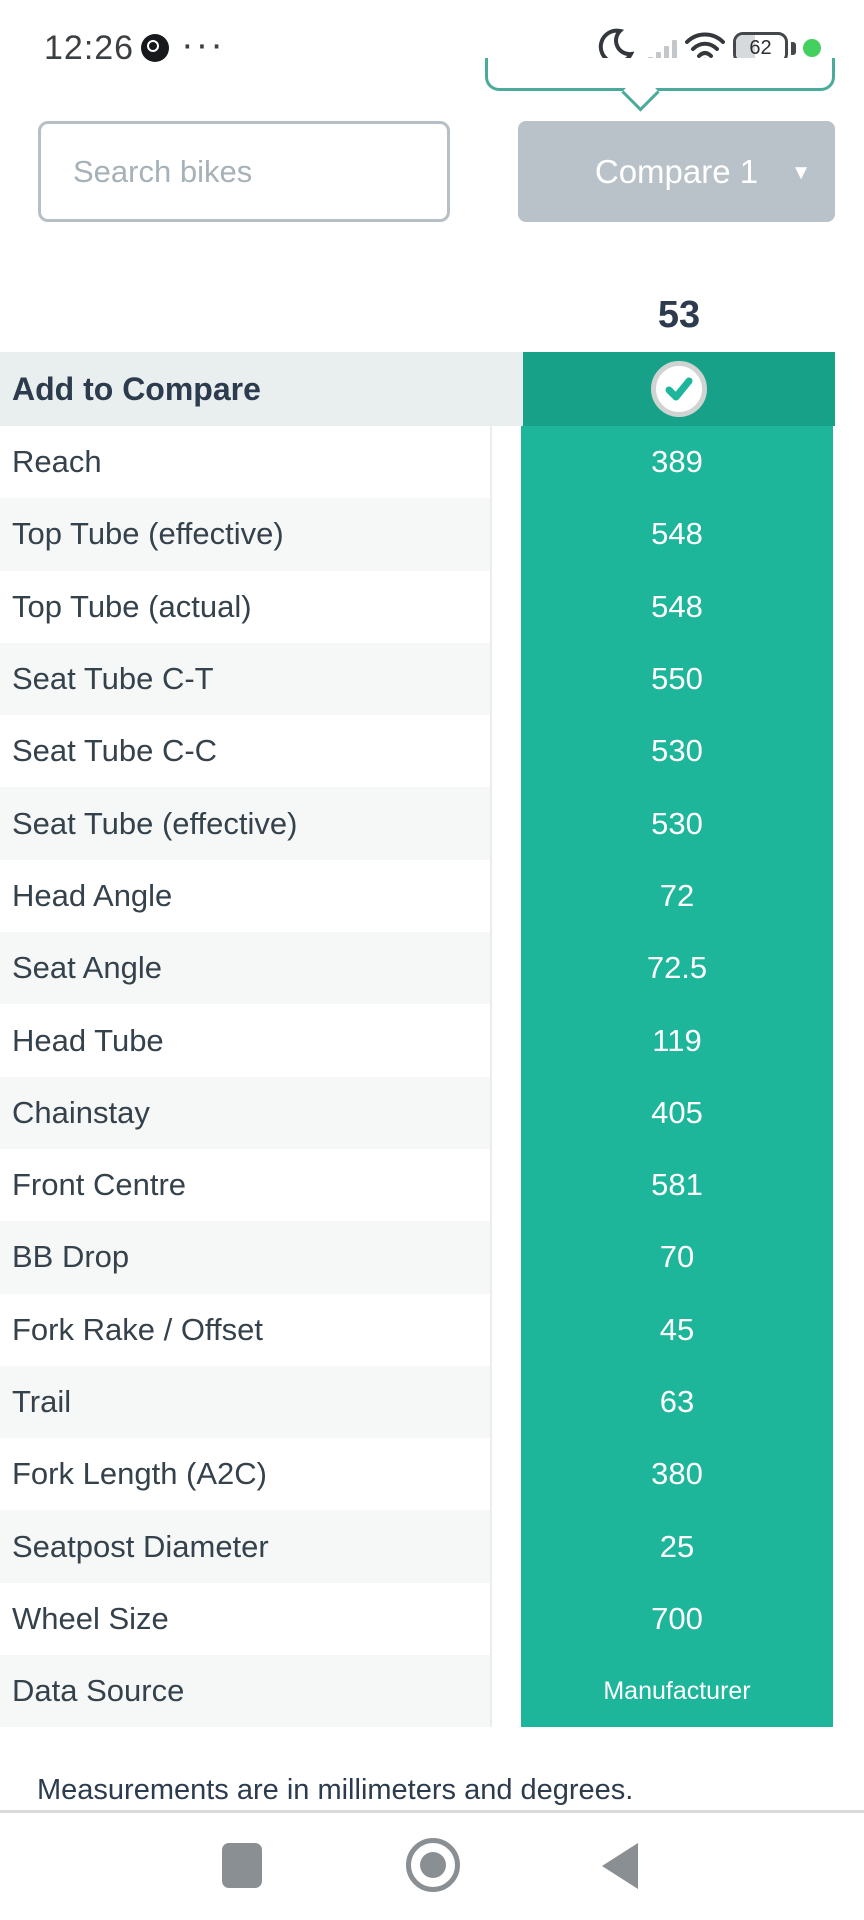 The width and height of the screenshot is (864, 1920). I want to click on add-to-compare-cell, so click(679, 389).